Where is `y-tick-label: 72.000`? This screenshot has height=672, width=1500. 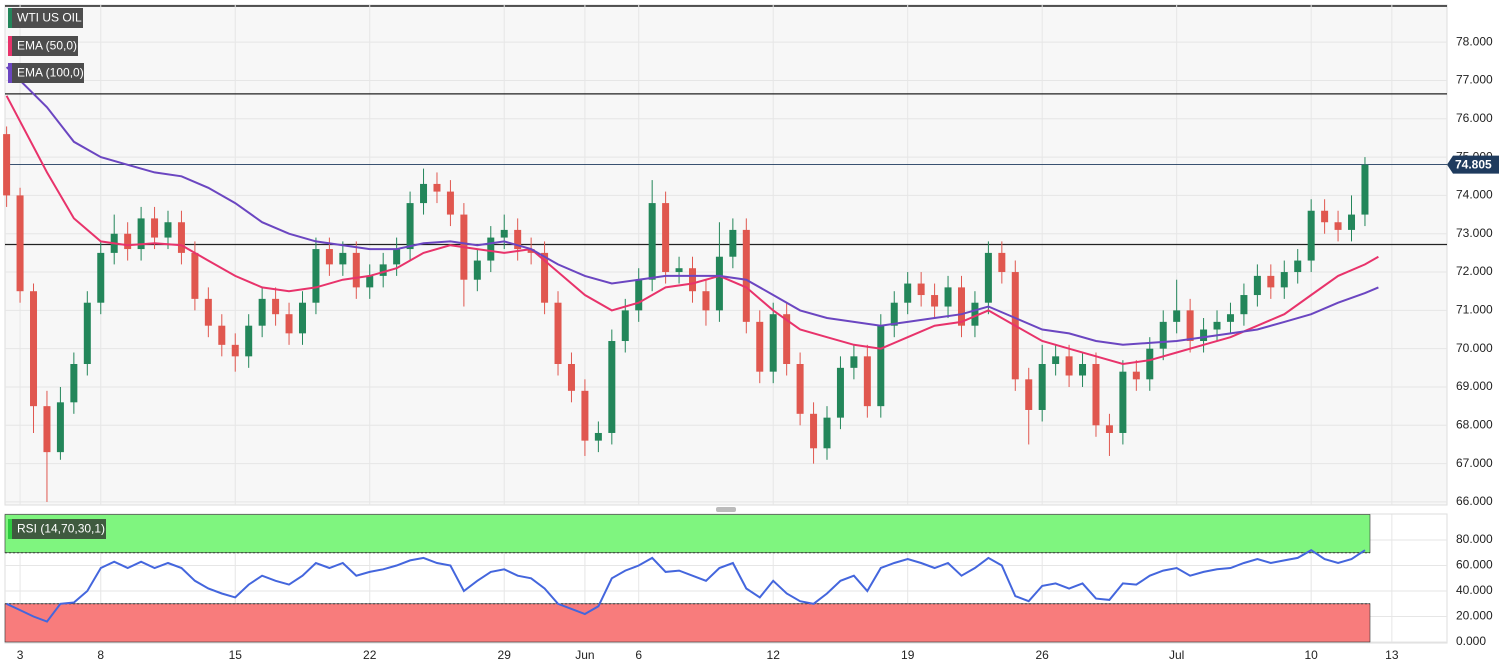
y-tick-label: 72.000 is located at coordinates (1474, 271).